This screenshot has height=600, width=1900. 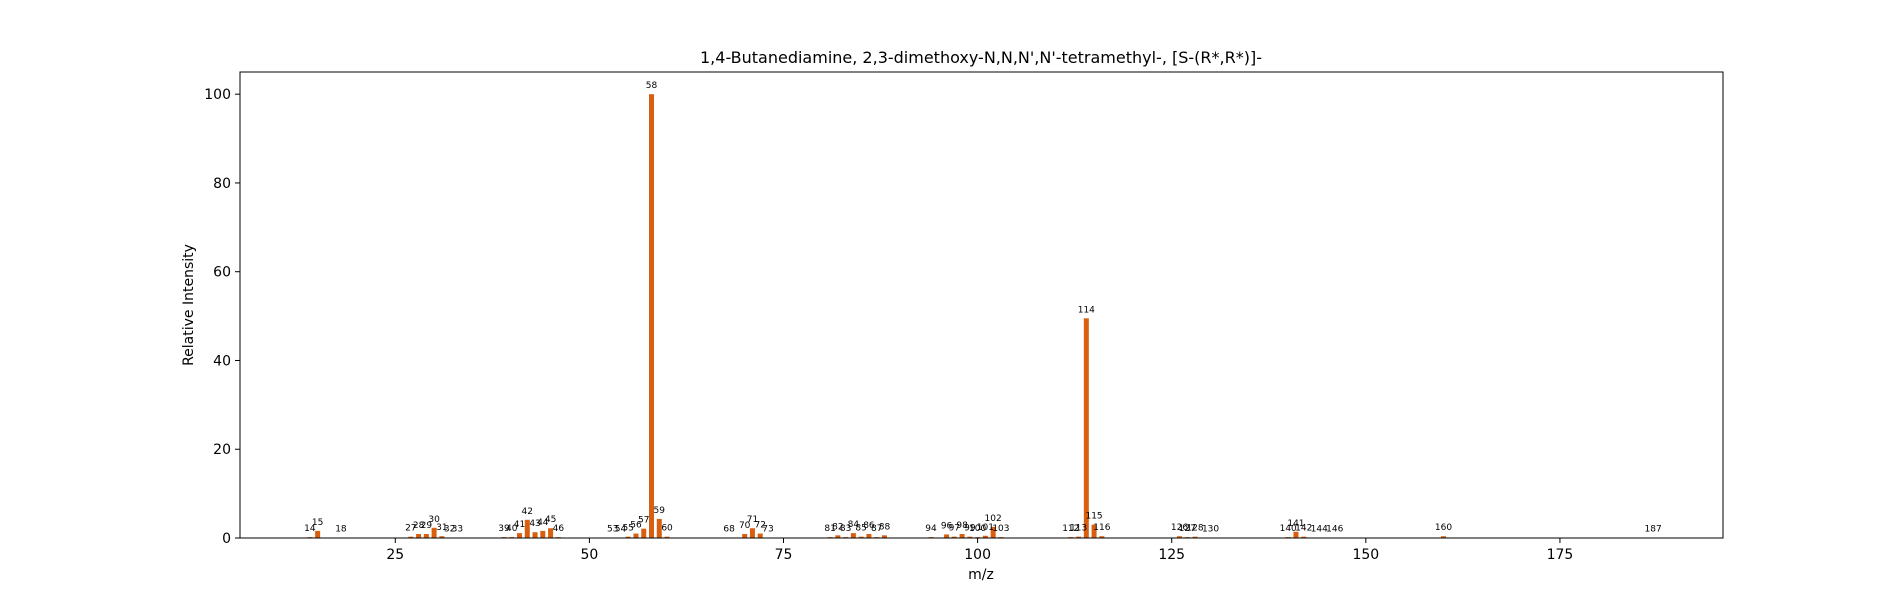 What do you see at coordinates (993, 519) in the screenshot?
I see `peak-label-mz-102: 102` at bounding box center [993, 519].